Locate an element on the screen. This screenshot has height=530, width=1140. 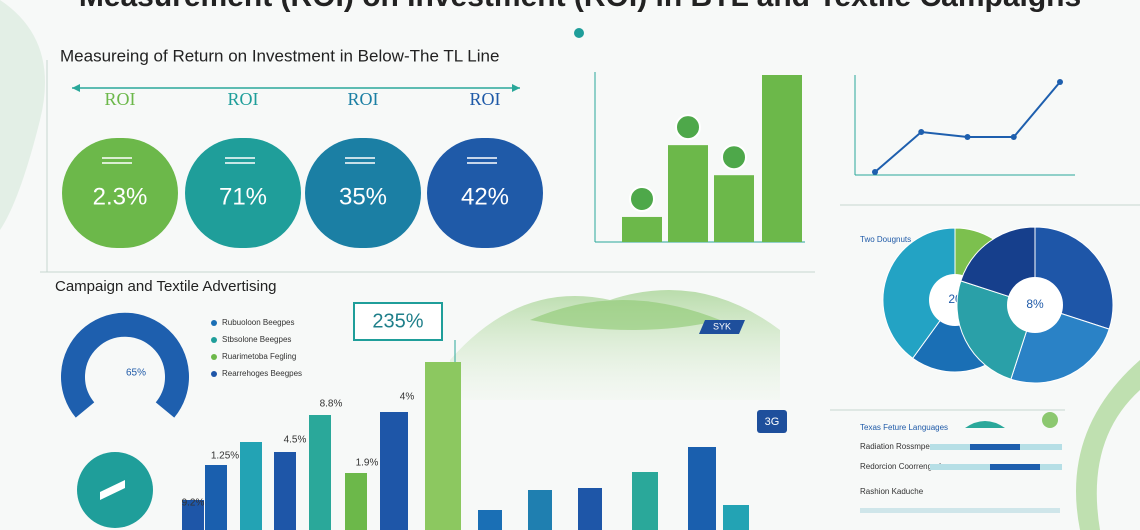
legend-label: Stbsolone Beegpes is located at coordinates (256, 339).